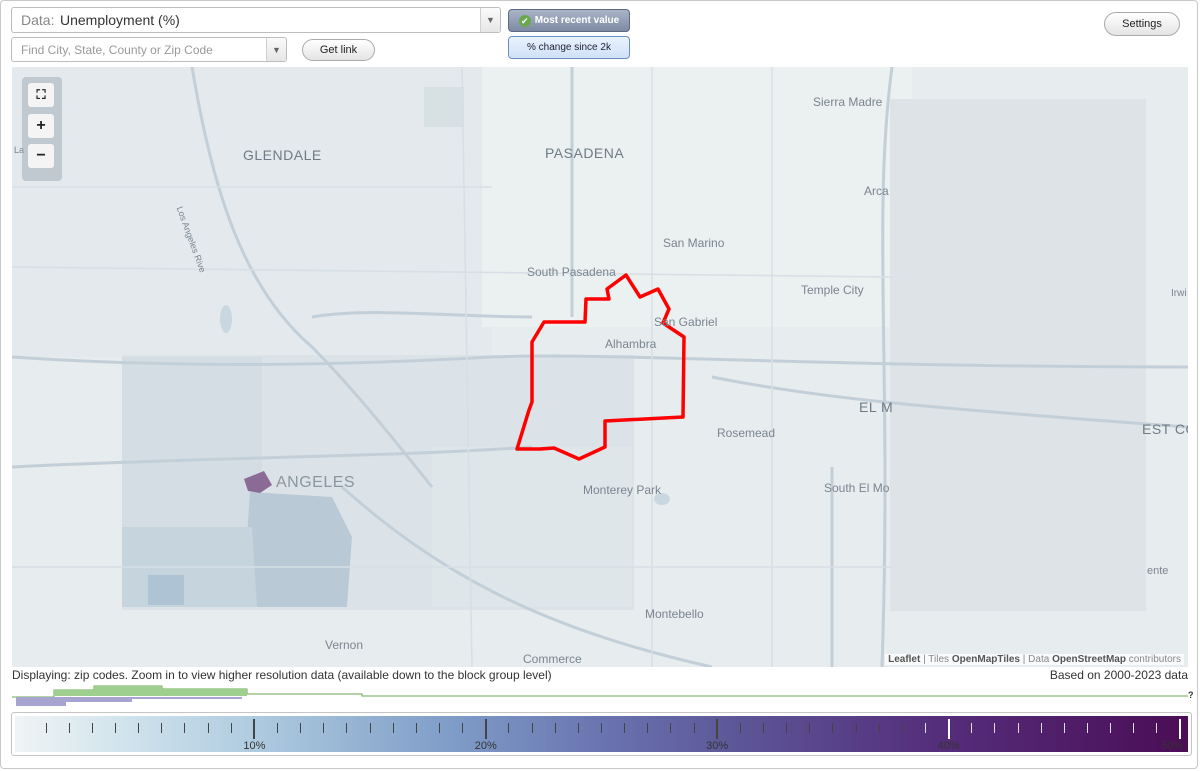  What do you see at coordinates (1142, 24) in the screenshot?
I see `settings-button: Settings` at bounding box center [1142, 24].